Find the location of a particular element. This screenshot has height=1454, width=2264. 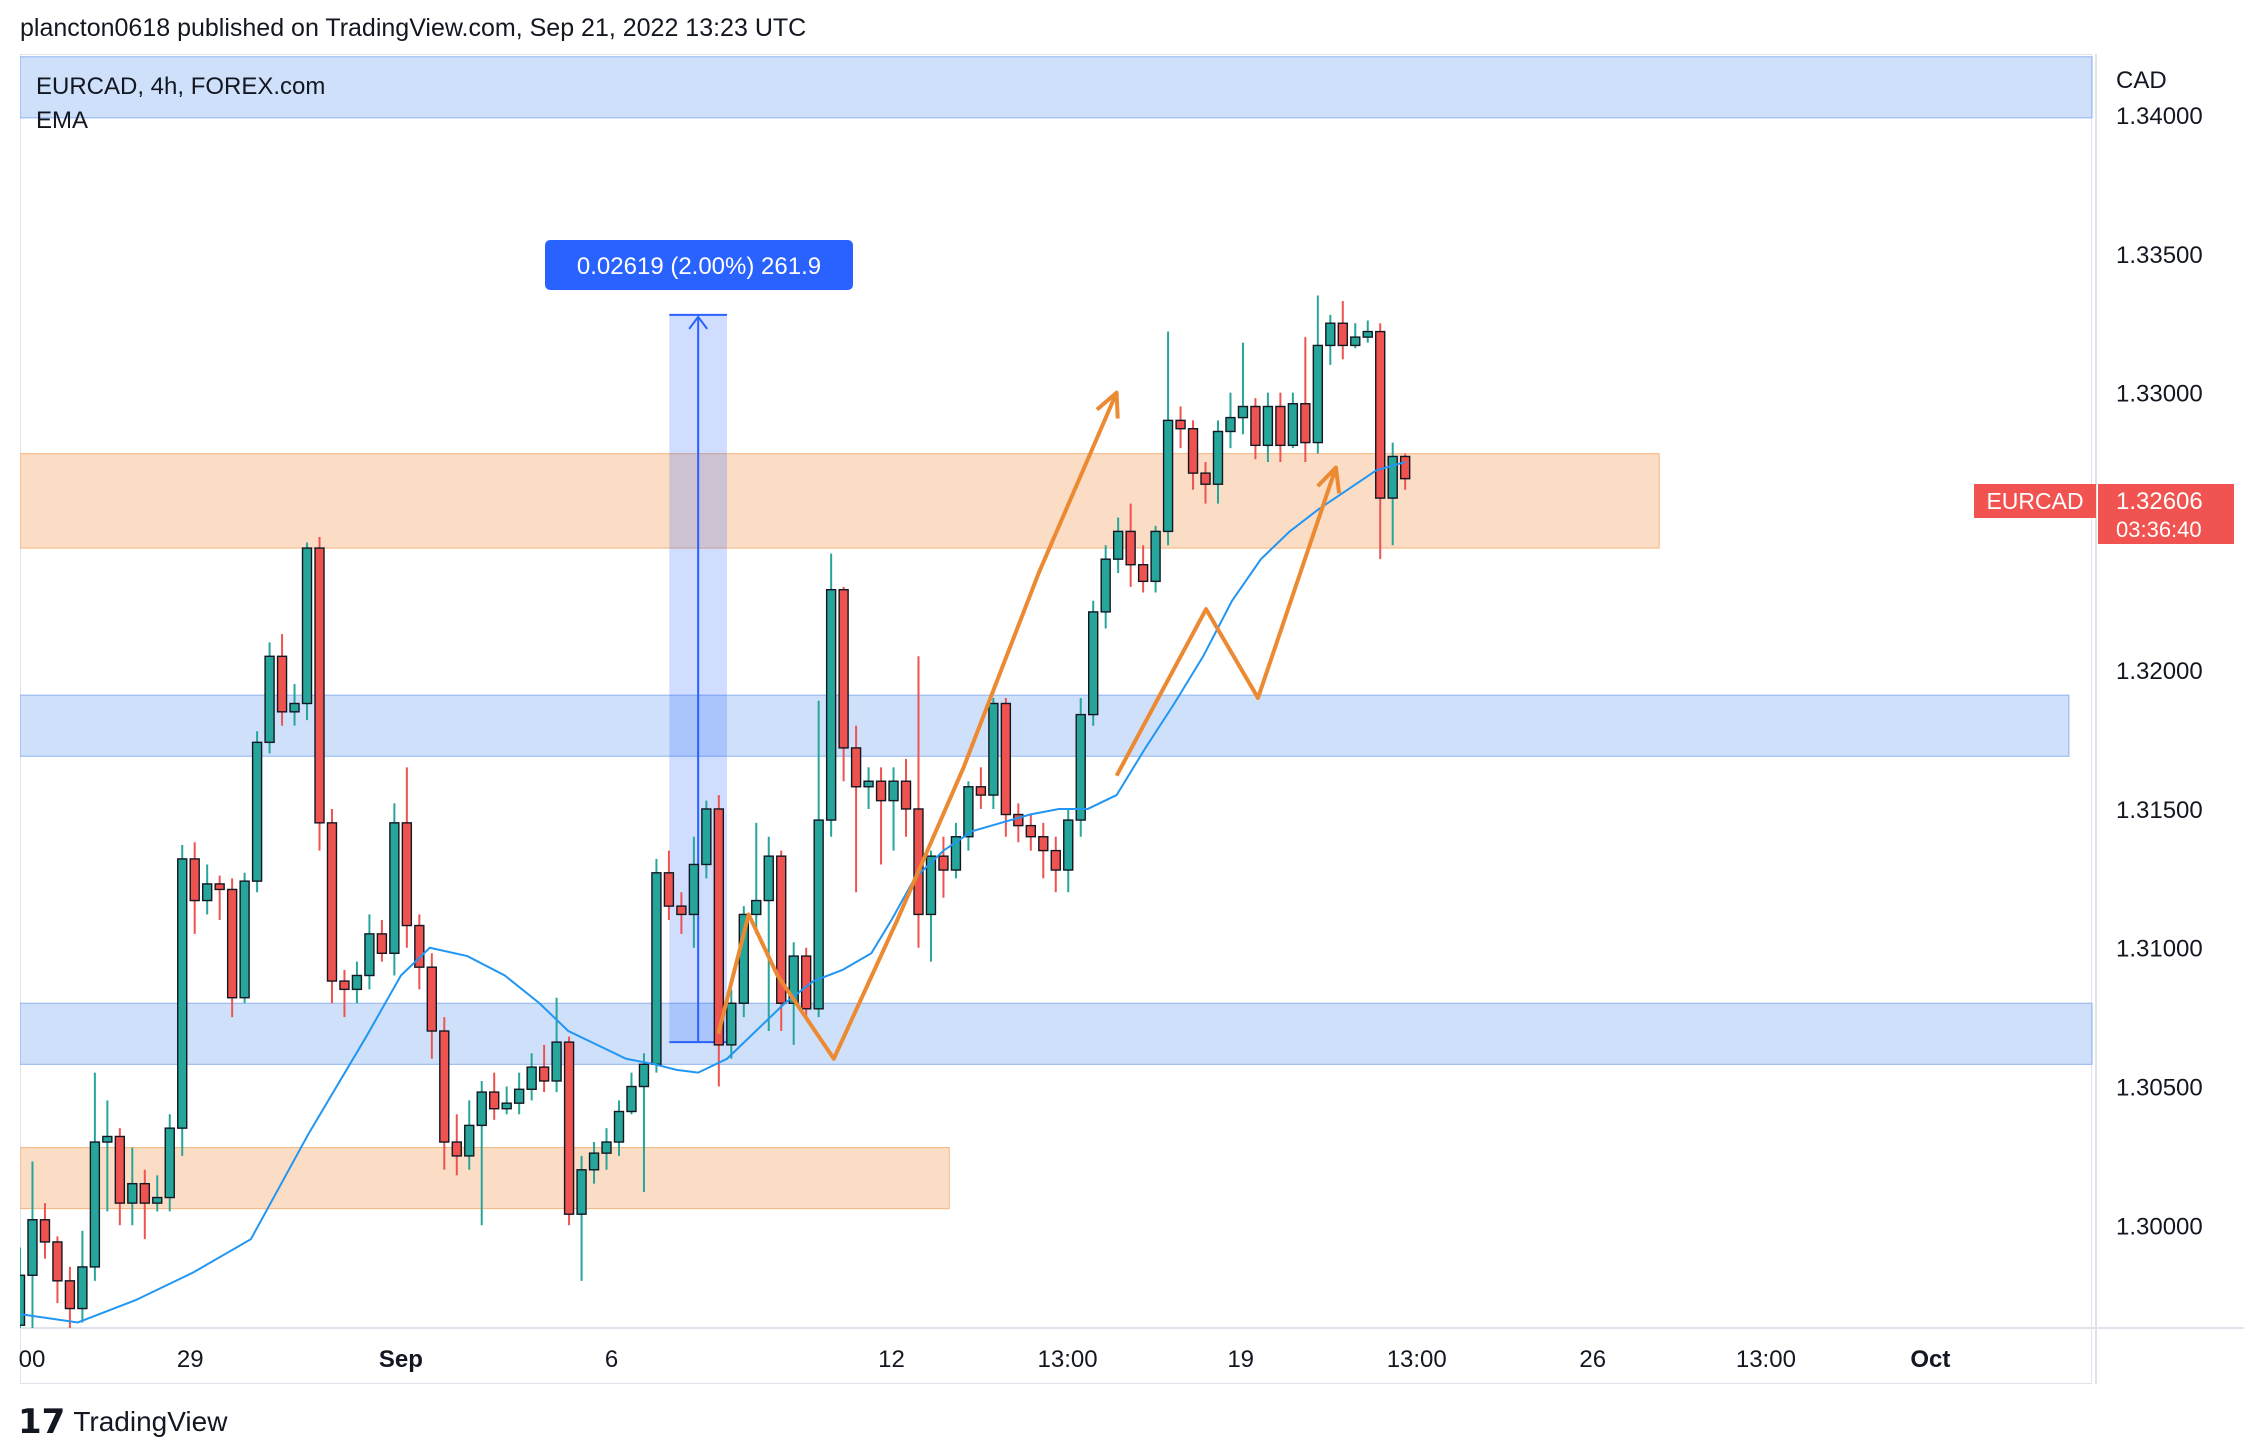

time-axis: 00 29 Sep 6 12 13:00 19 13:00 26 13:00 Oct is located at coordinates (985, 1359).